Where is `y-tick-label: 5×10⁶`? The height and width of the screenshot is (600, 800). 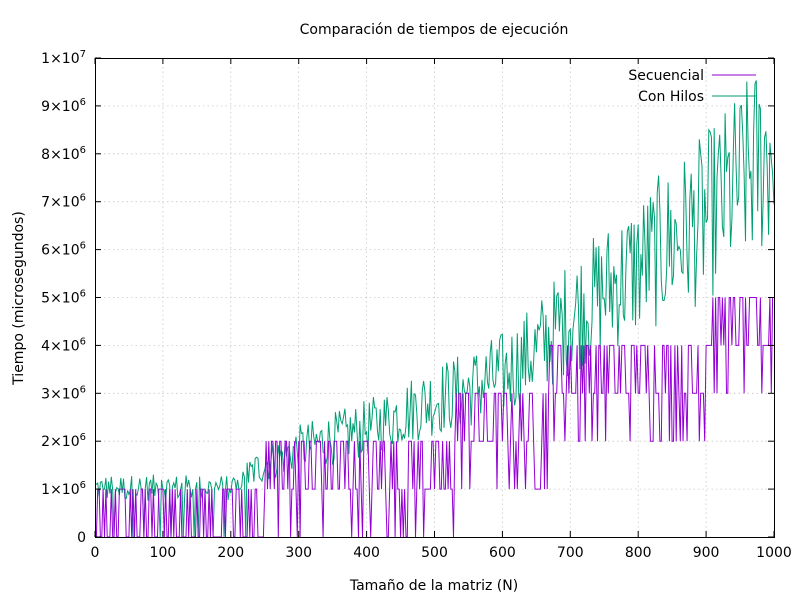
y-tick-label: 5×10⁶ is located at coordinates (63, 298).